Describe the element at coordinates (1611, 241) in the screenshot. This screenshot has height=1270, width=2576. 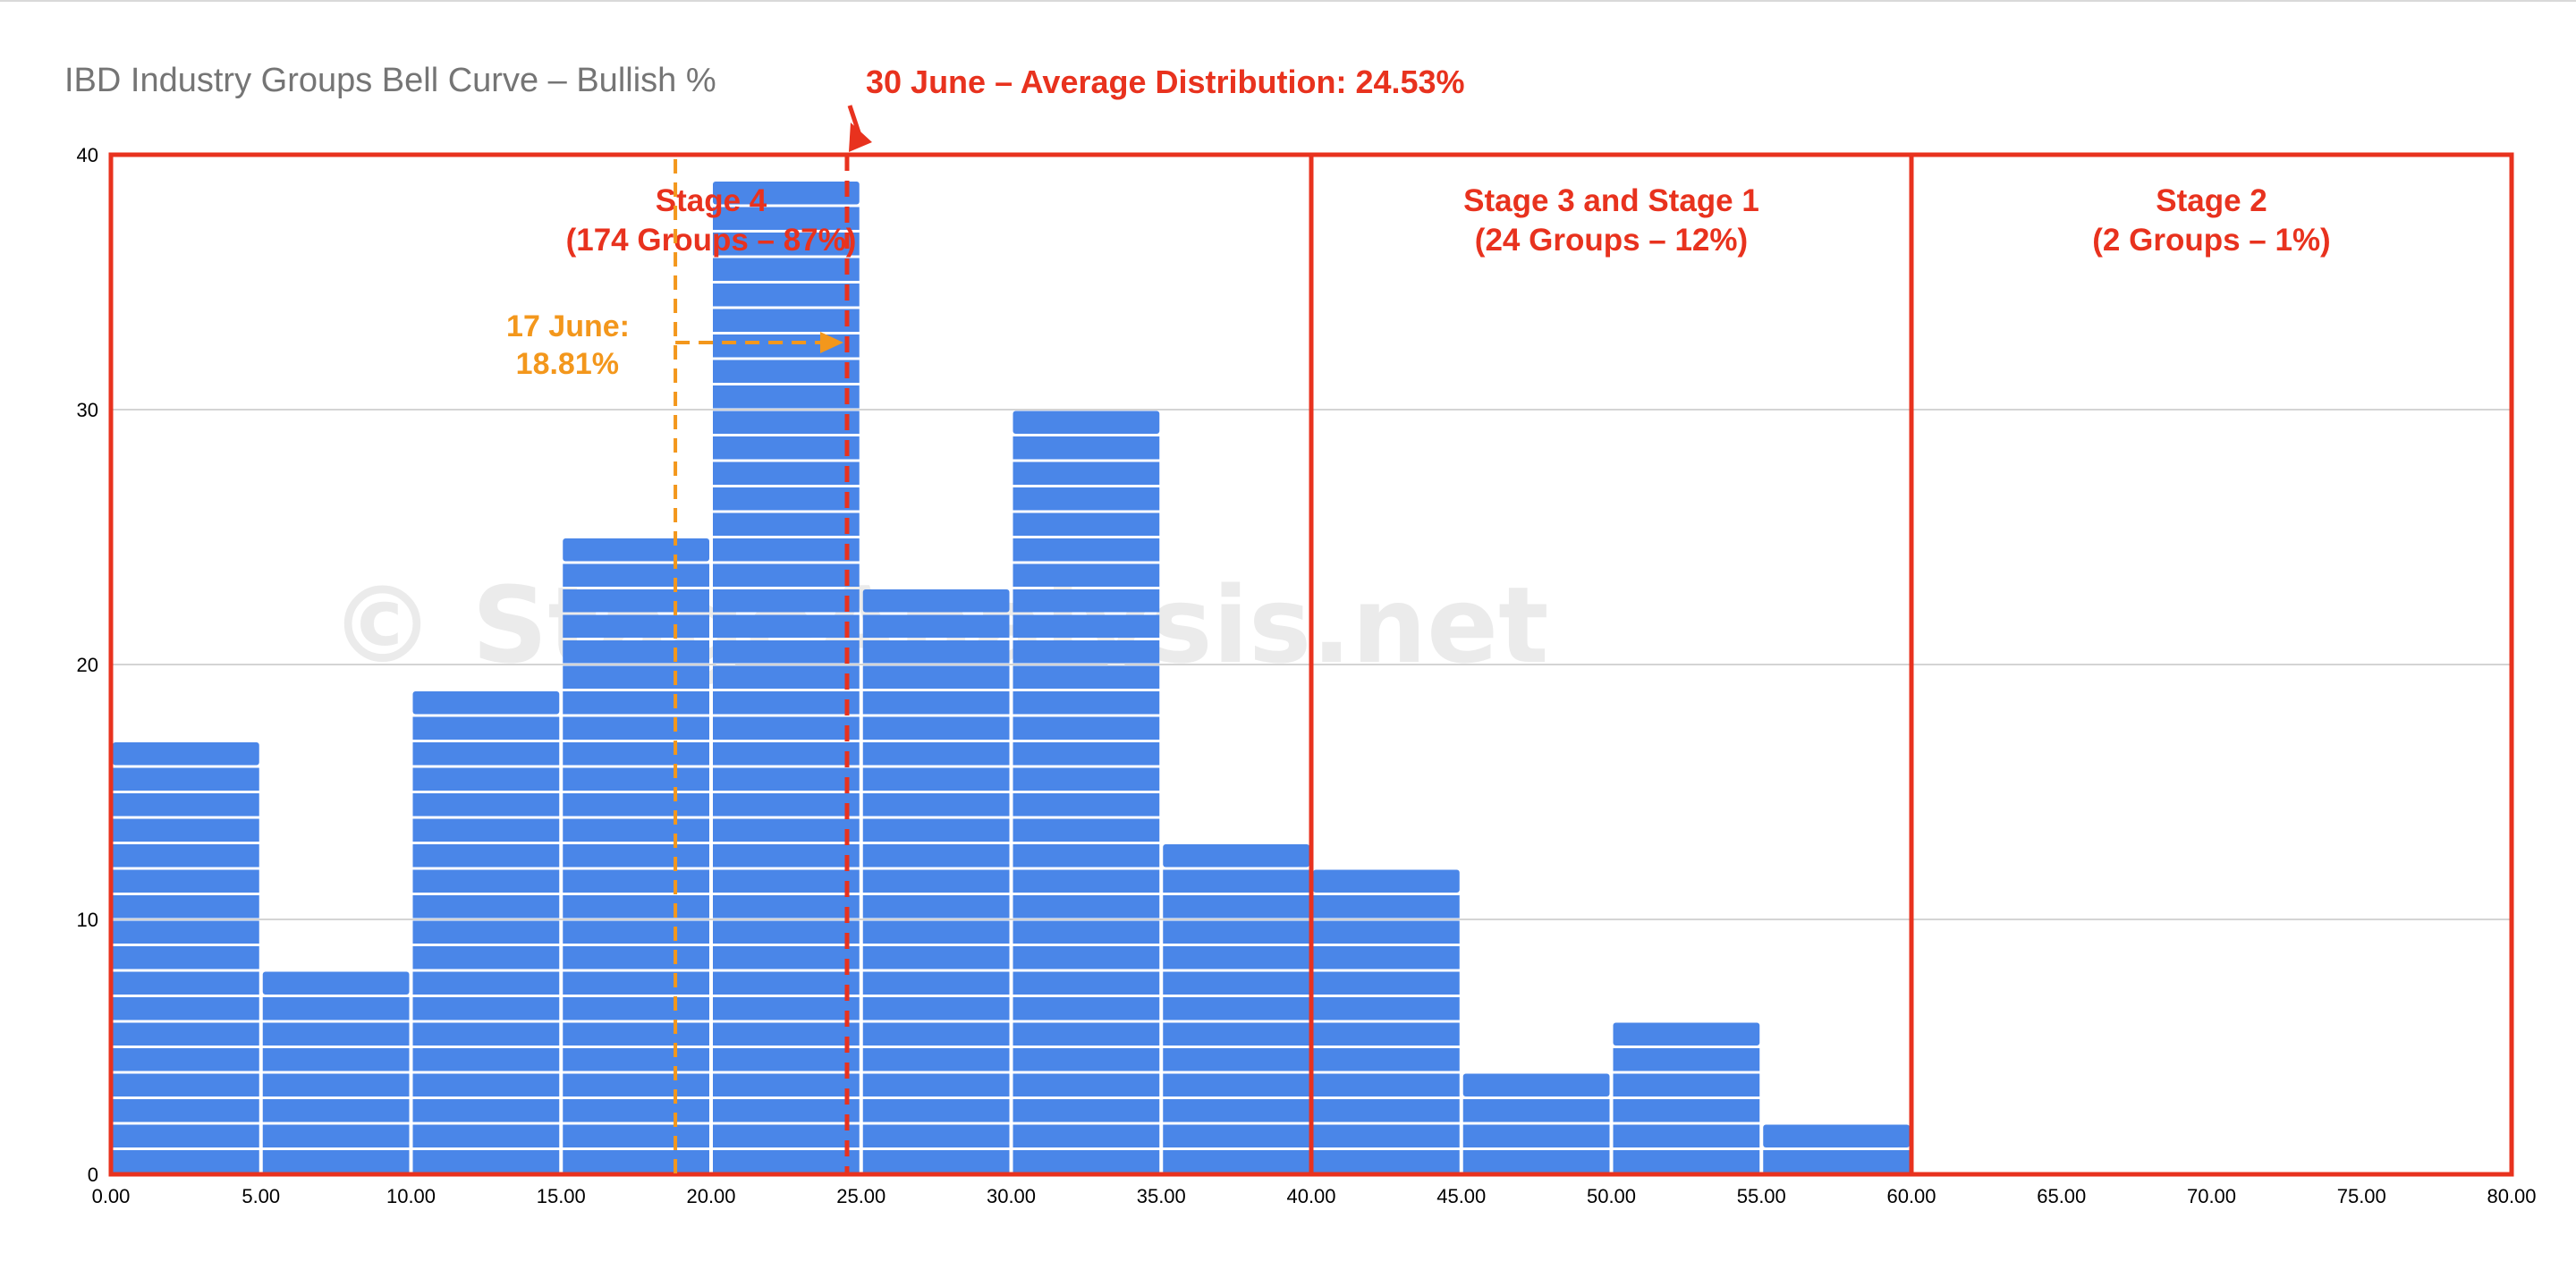
I see `stage-zone-count: (24 Groups – 12%)` at that location.